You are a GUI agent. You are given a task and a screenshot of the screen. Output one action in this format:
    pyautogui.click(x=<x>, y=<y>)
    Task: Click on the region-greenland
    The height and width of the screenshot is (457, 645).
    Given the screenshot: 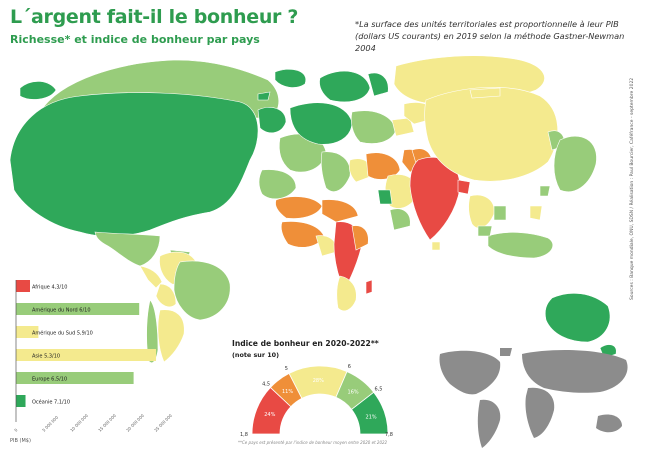 What is the action you would take?
    pyautogui.click(x=290, y=78)
    